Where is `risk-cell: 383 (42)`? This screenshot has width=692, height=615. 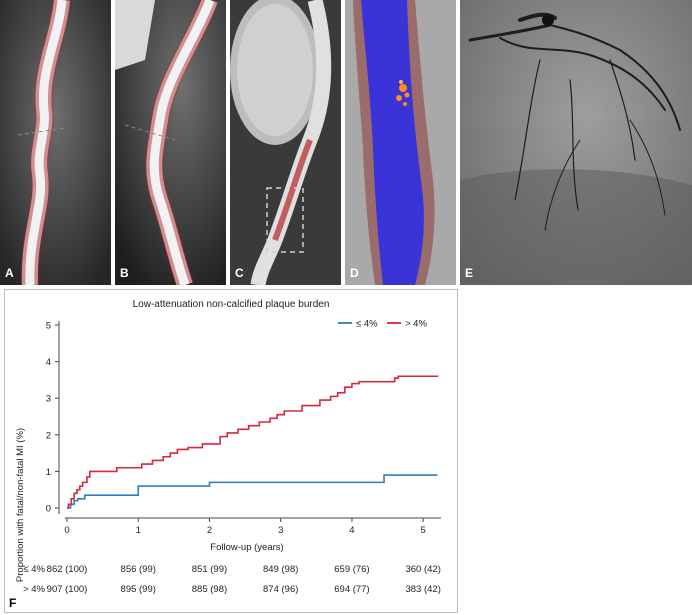 risk-cell: 383 (42) is located at coordinates (422, 589).